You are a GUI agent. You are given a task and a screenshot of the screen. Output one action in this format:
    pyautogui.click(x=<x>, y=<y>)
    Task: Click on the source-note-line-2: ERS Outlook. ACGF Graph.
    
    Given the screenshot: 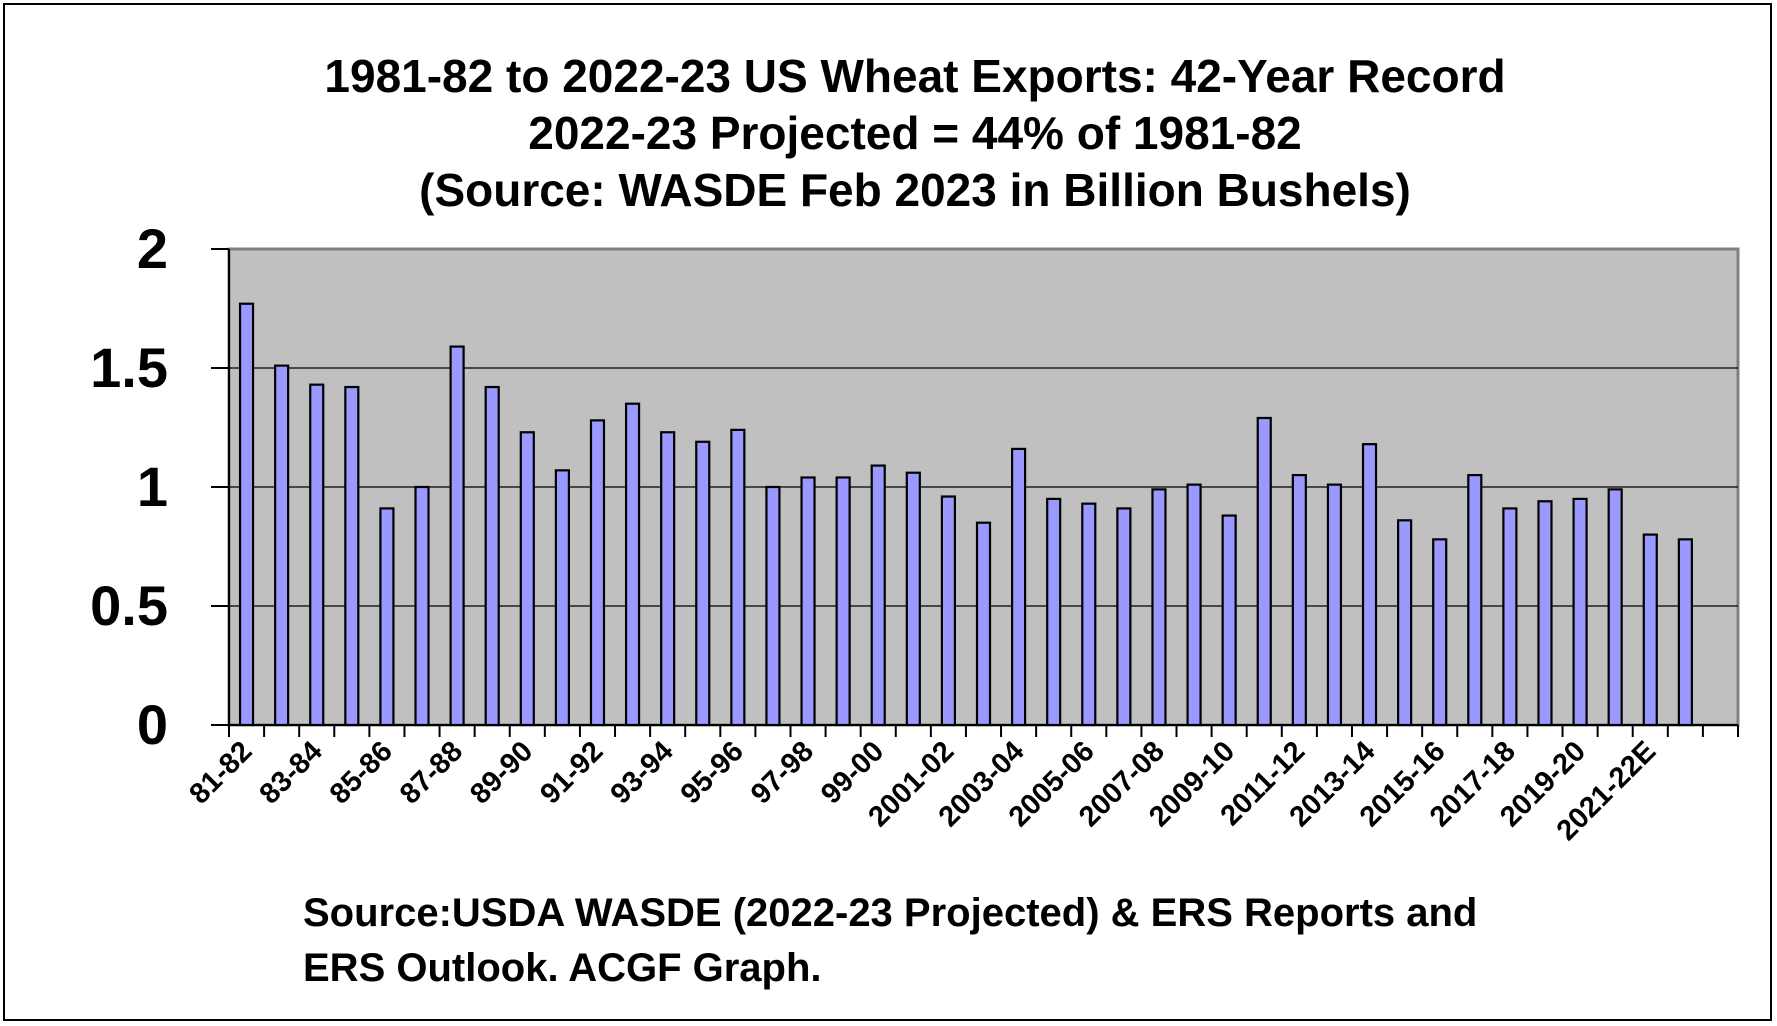 What is the action you would take?
    pyautogui.click(x=562, y=968)
    